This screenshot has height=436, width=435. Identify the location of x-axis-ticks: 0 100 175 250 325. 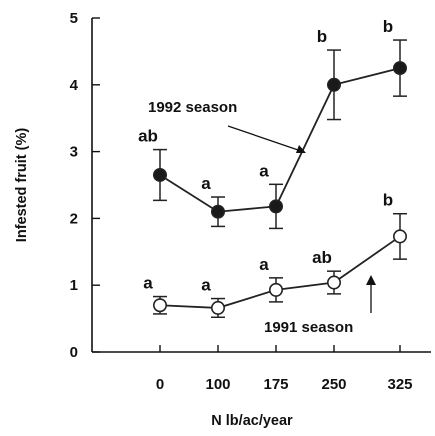
(284, 369).